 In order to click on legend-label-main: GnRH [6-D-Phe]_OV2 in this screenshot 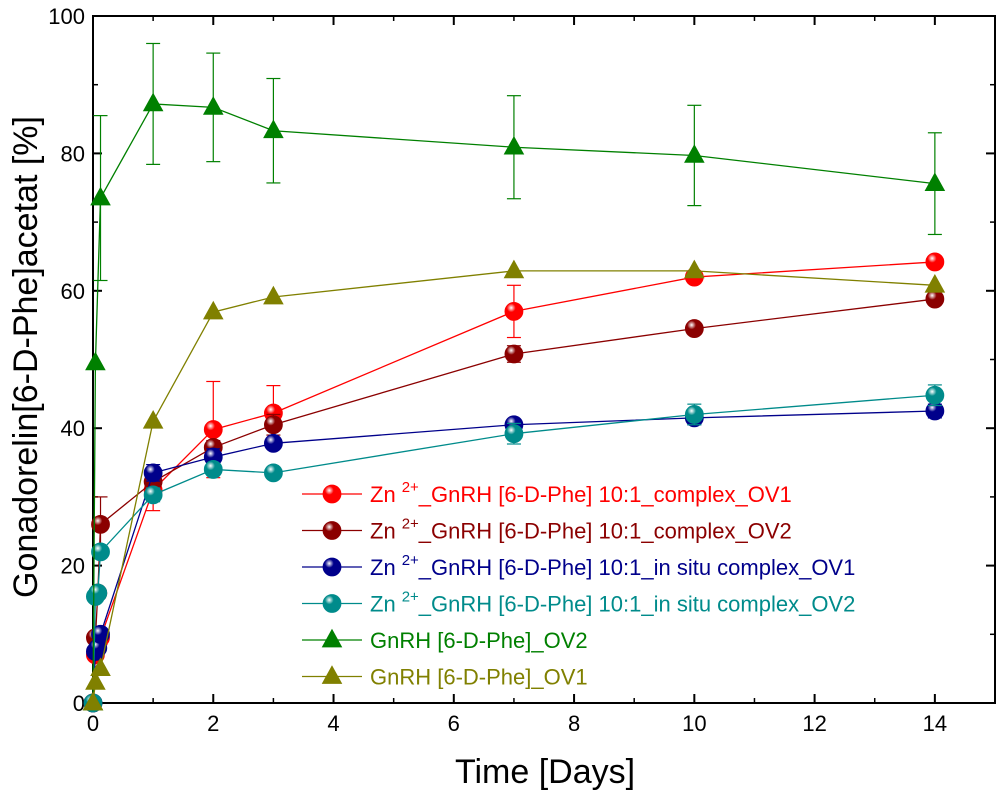, I will do `click(479, 640)`.